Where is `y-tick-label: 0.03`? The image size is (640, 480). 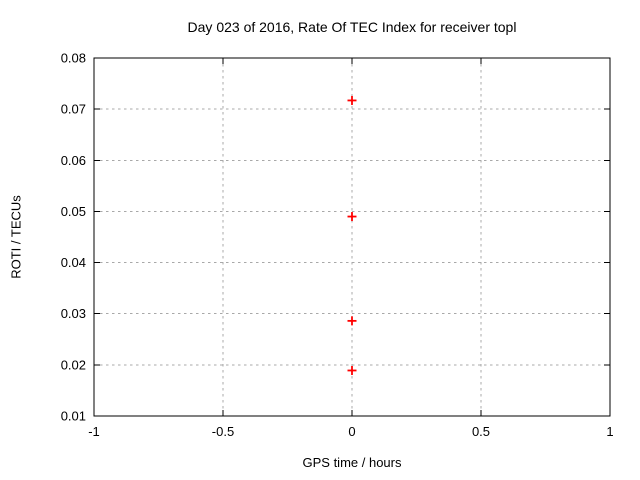
y-tick-label: 0.03 is located at coordinates (73, 313).